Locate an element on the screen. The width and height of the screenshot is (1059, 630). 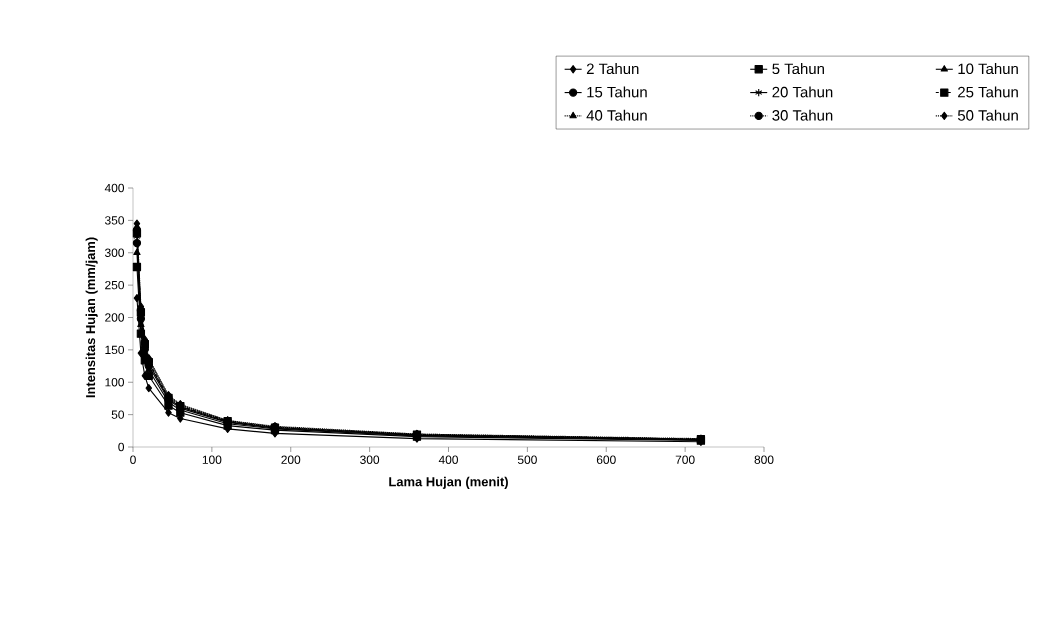
x-tick-label: 300 is located at coordinates (370, 459).